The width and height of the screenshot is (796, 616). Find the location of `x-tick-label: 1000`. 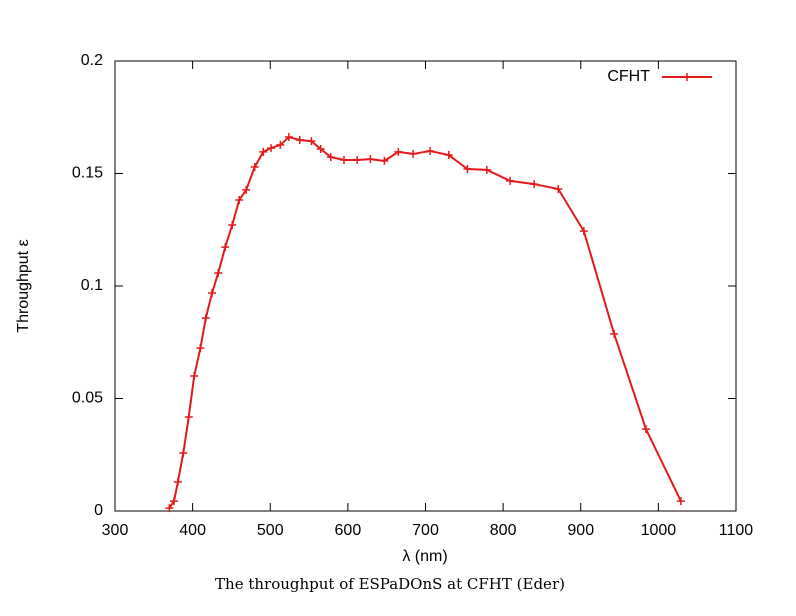

x-tick-label: 1000 is located at coordinates (659, 530).